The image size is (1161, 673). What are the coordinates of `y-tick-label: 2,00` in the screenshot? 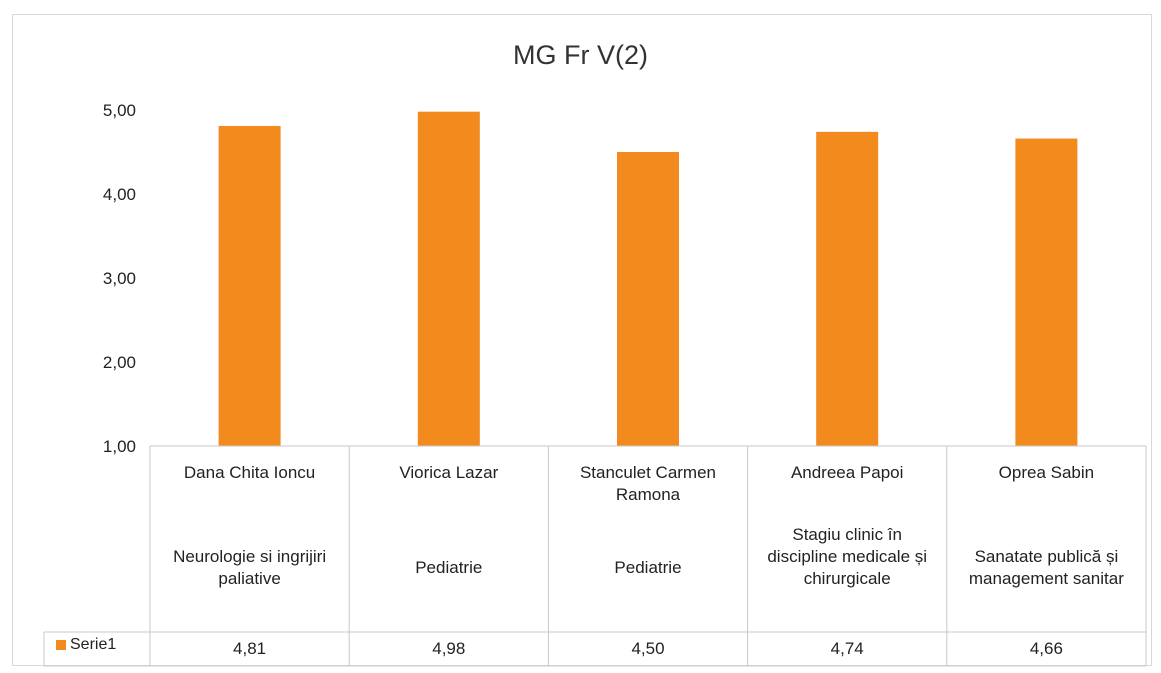 It's located at (119, 362).